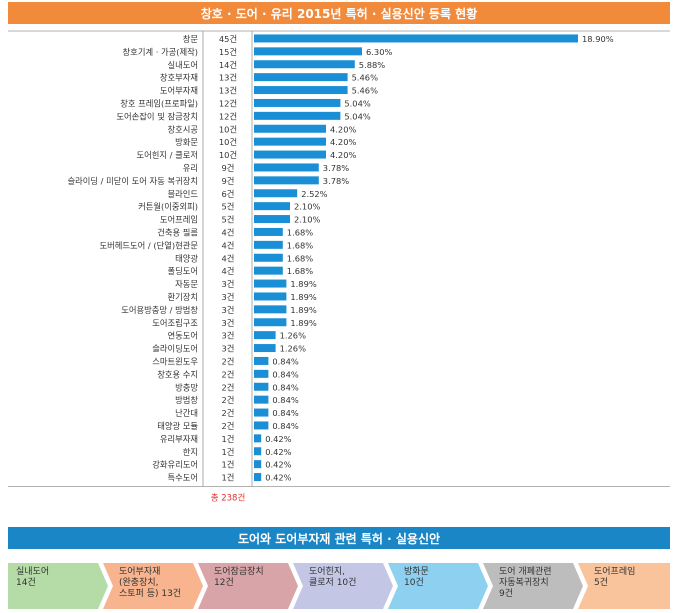 The image size is (675, 613). What do you see at coordinates (327, 572) in the screenshot?
I see `flow-step-text: 도어힌지,` at bounding box center [327, 572].